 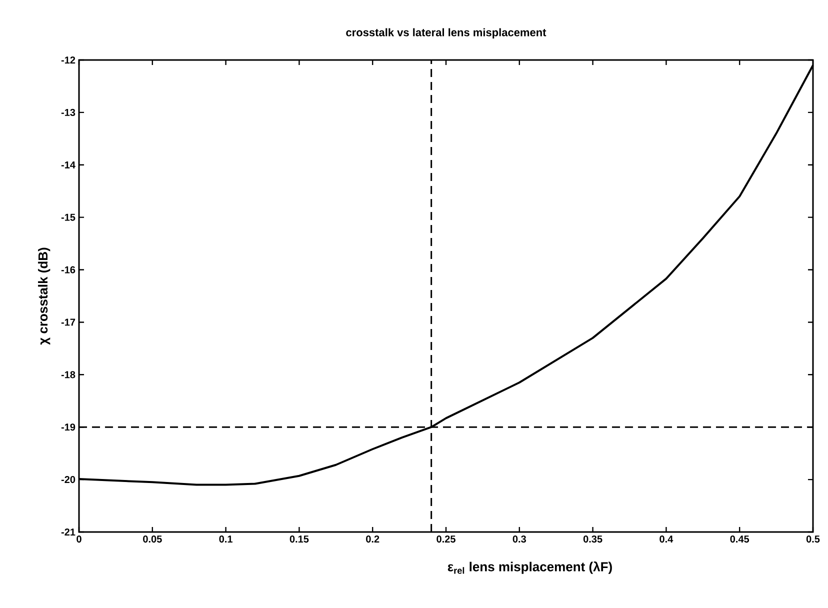 What do you see at coordinates (68, 270) in the screenshot?
I see `y-tick-label: -16` at bounding box center [68, 270].